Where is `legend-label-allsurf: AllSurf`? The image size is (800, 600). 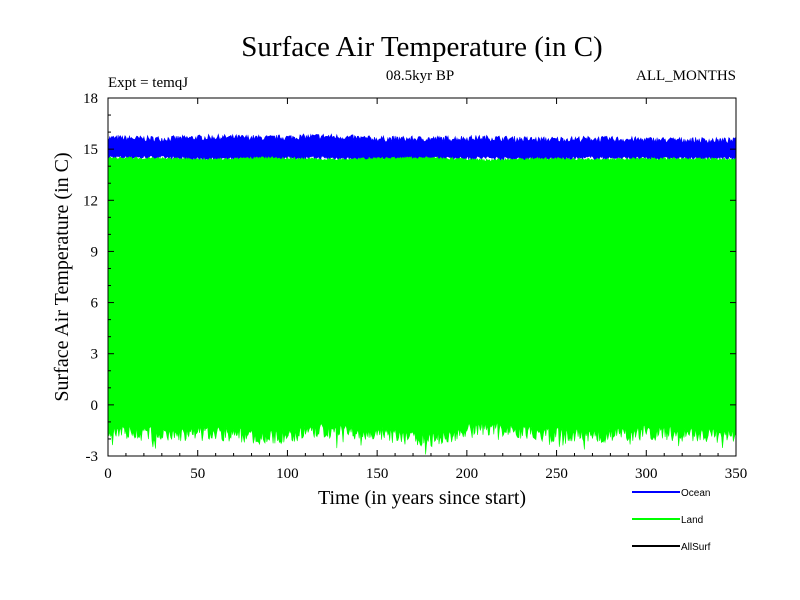 legend-label-allsurf: AllSurf is located at coordinates (696, 547).